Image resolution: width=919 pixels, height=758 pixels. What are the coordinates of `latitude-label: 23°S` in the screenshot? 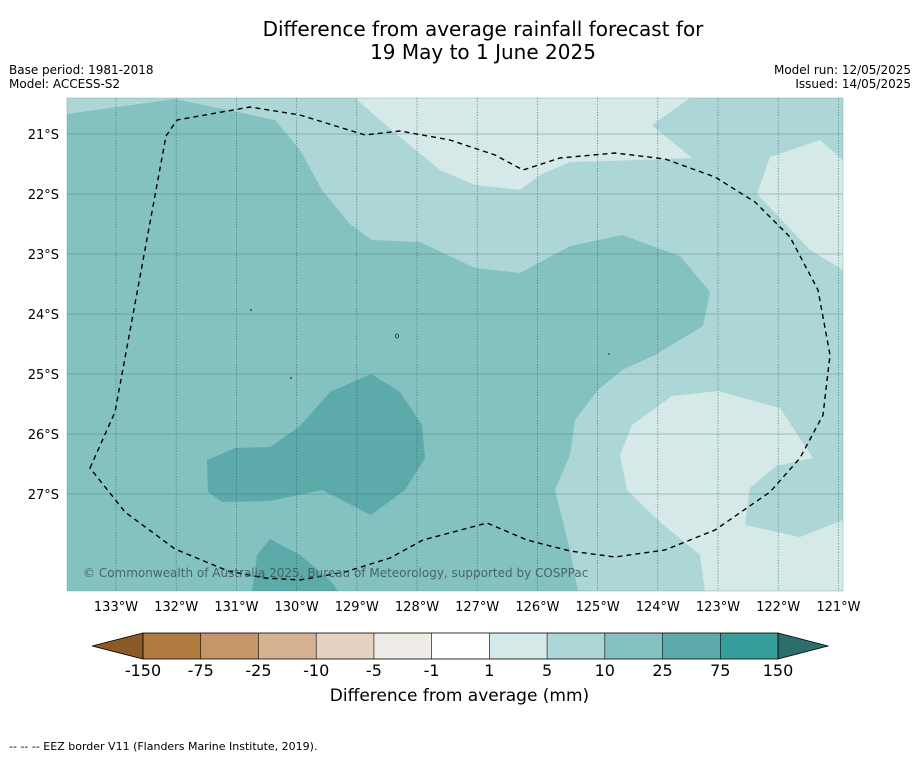 It's located at (43, 255).